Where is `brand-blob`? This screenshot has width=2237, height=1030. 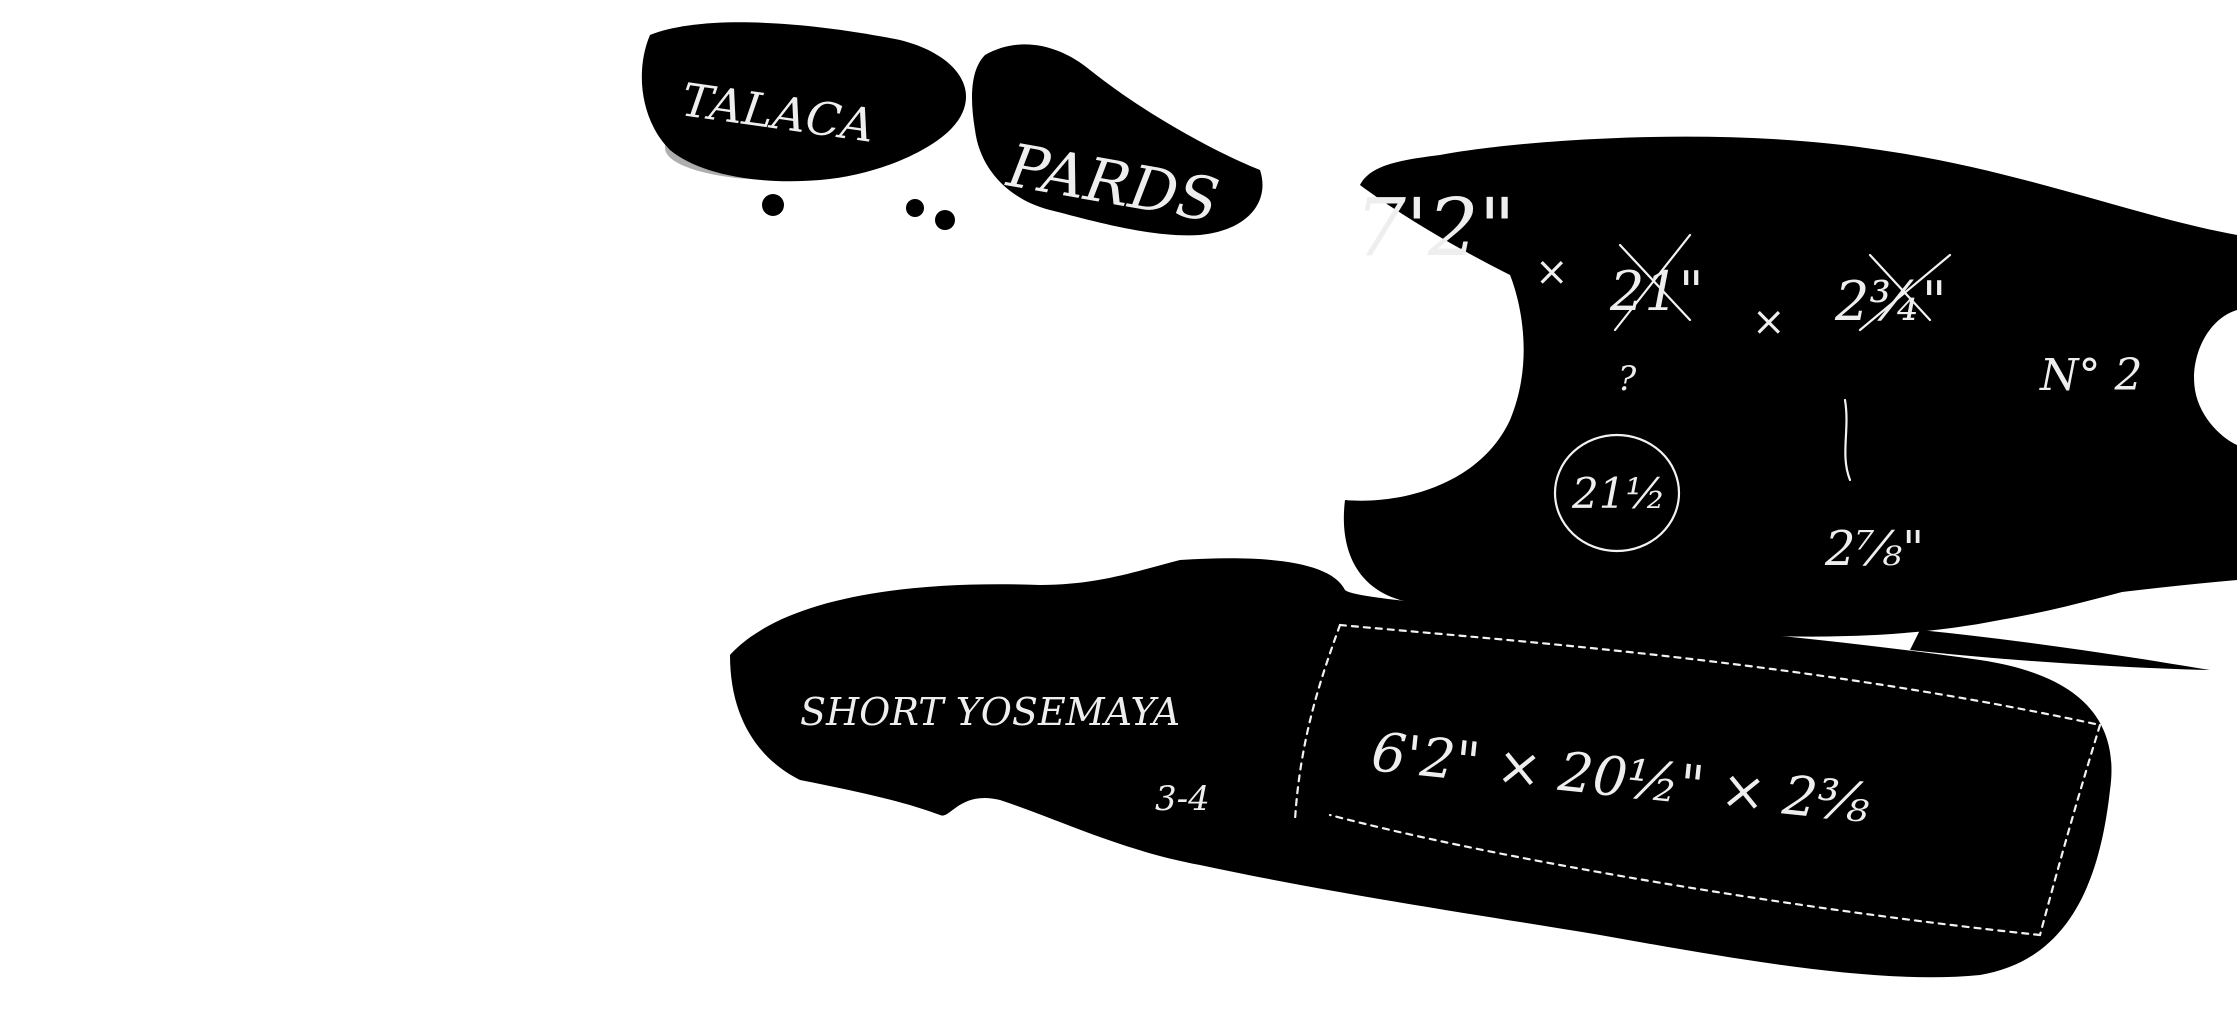
brand-blob is located at coordinates (952, 129).